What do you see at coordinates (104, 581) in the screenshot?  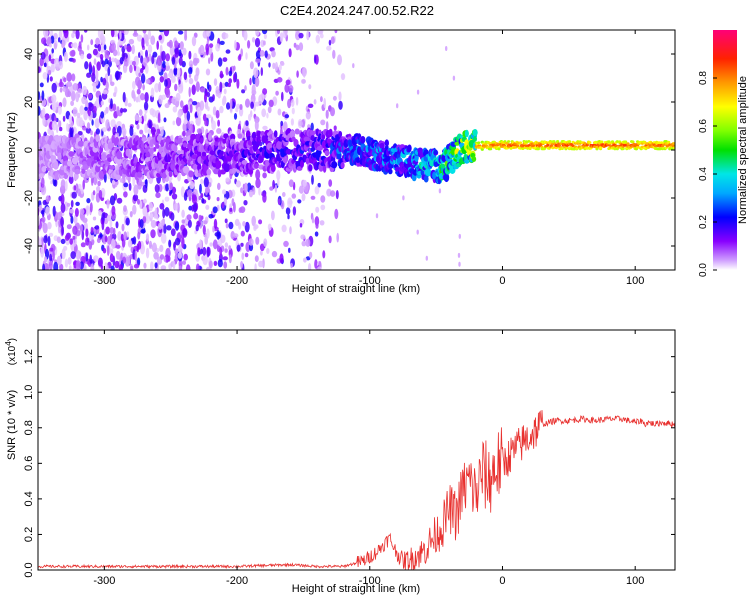 I see `x-tick-label: -300` at bounding box center [104, 581].